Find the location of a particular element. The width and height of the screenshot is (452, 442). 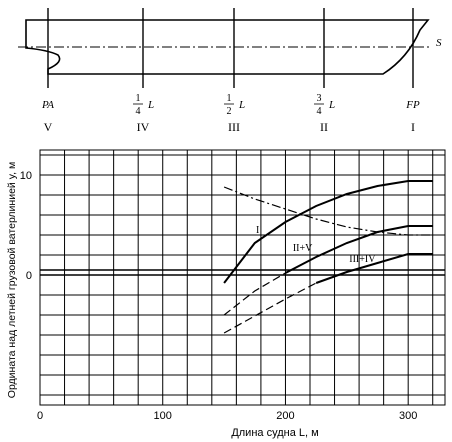

series-line-dashed is located at coordinates (254, 294).